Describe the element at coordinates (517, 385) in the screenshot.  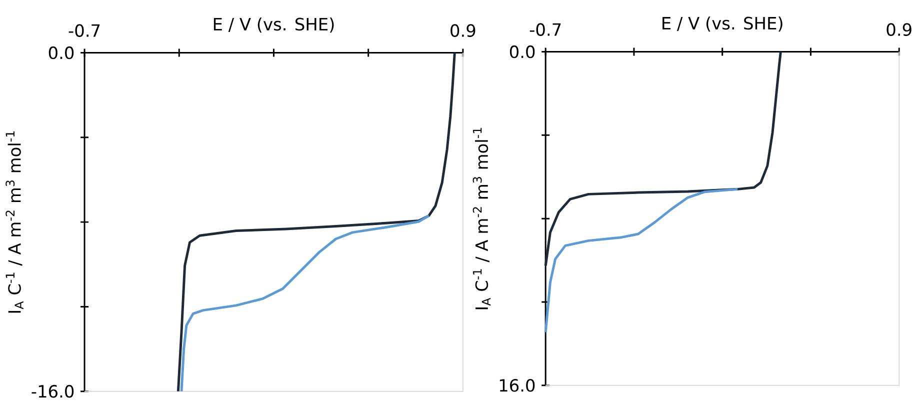
I see `y-tick-label: 16.0` at that location.